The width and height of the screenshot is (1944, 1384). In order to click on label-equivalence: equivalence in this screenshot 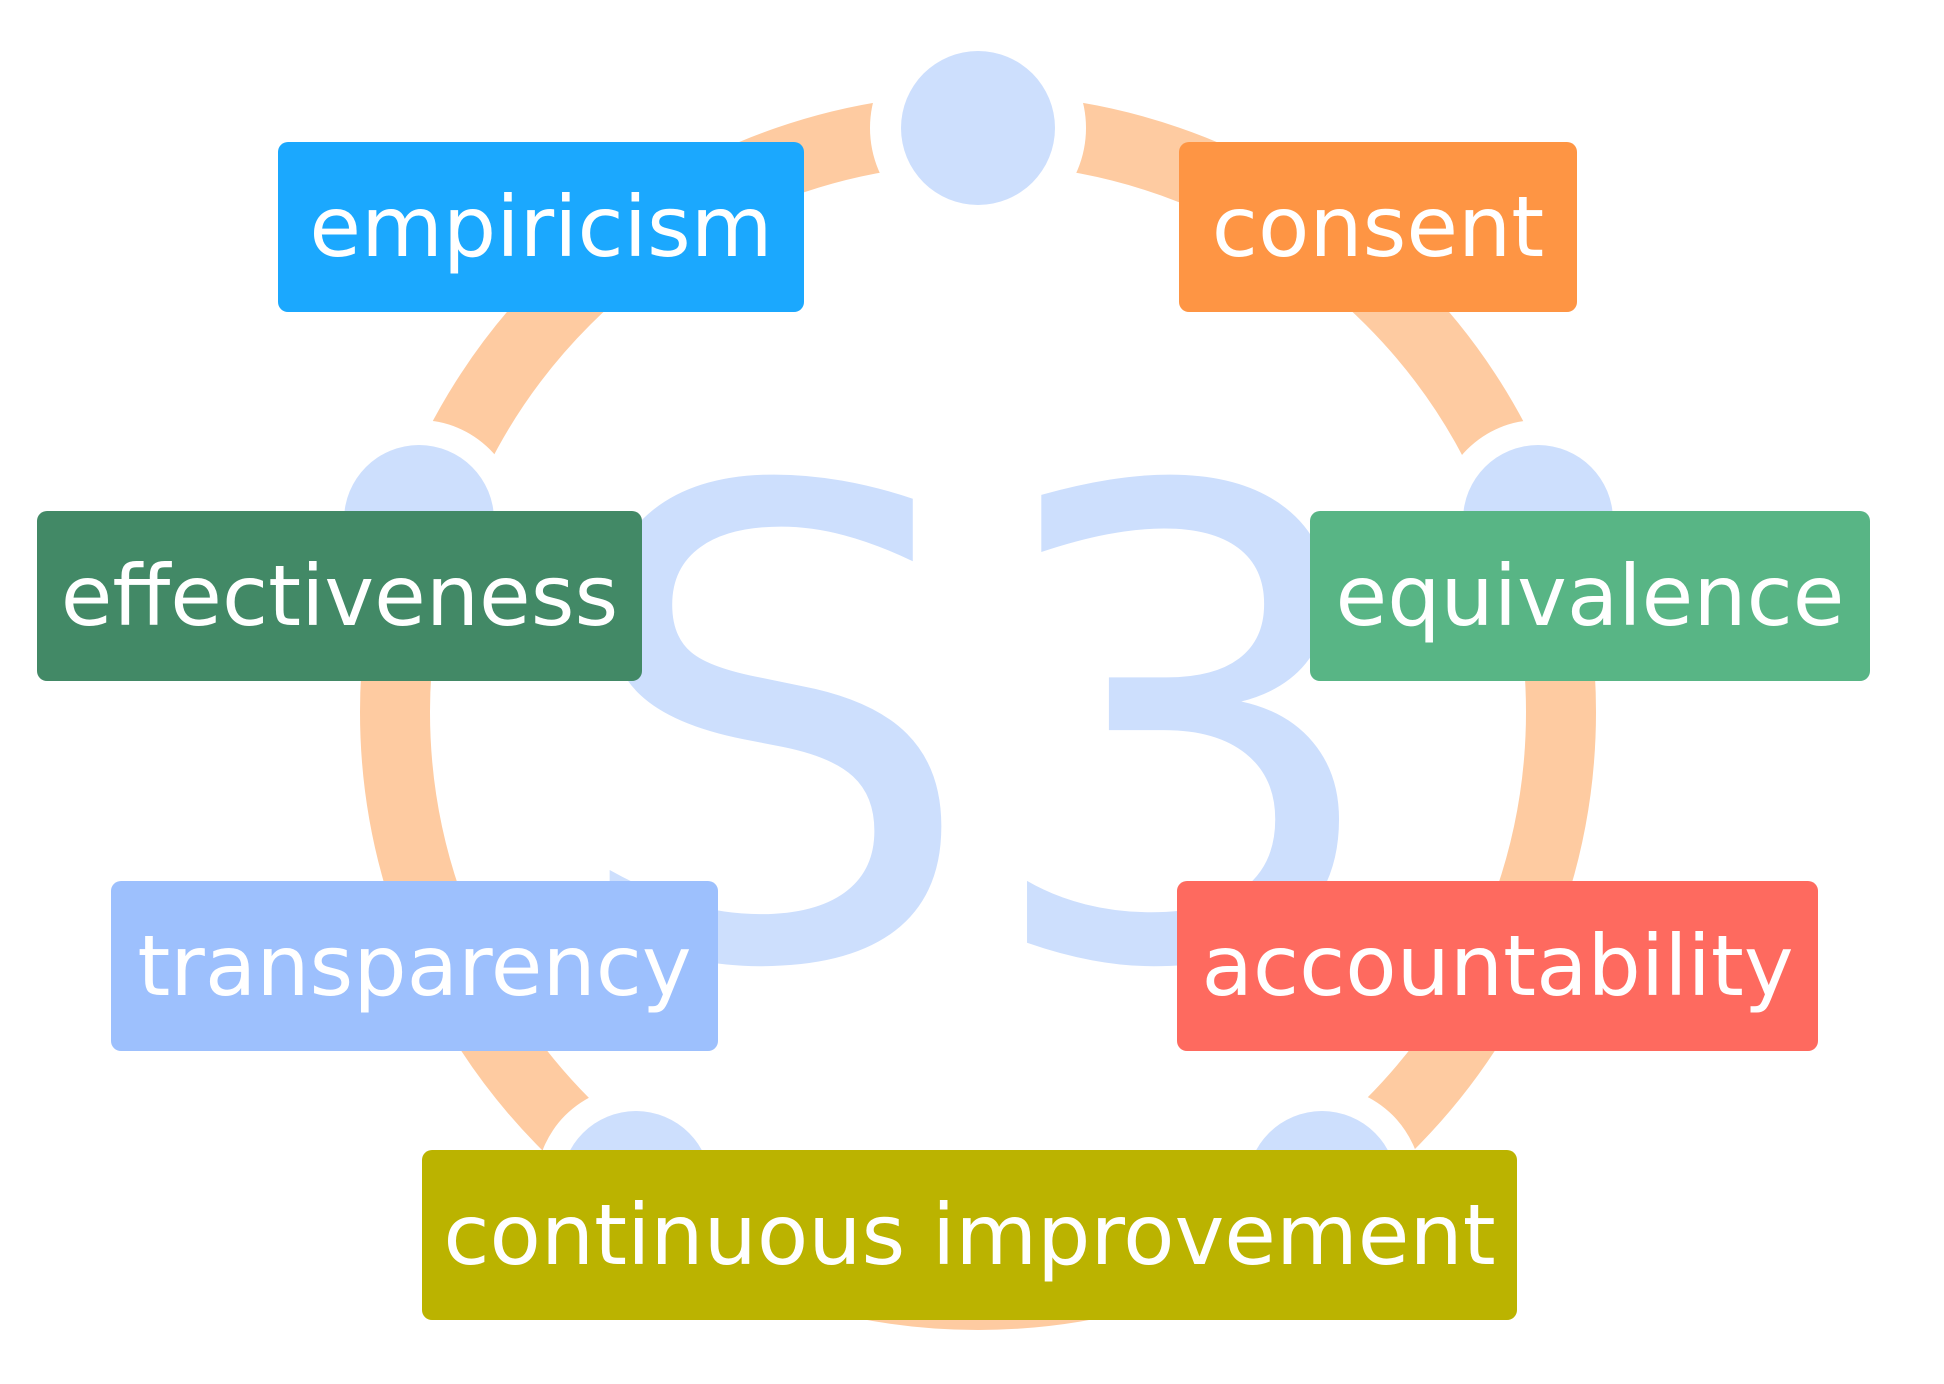, I will do `click(1590, 596)`.